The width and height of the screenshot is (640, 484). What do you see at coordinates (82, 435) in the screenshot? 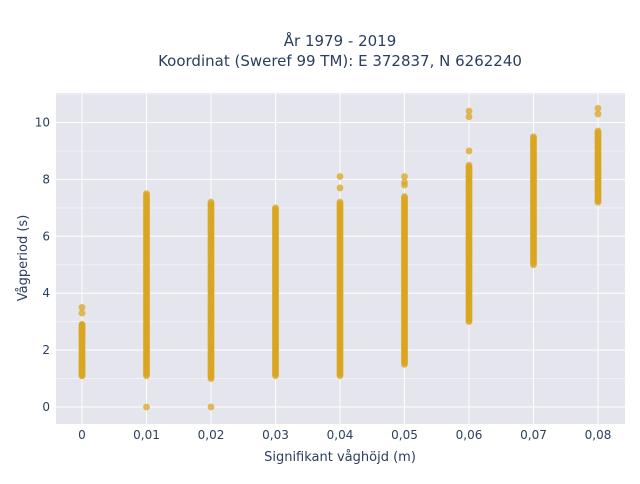
I see `x-tick-label: 0` at bounding box center [82, 435].